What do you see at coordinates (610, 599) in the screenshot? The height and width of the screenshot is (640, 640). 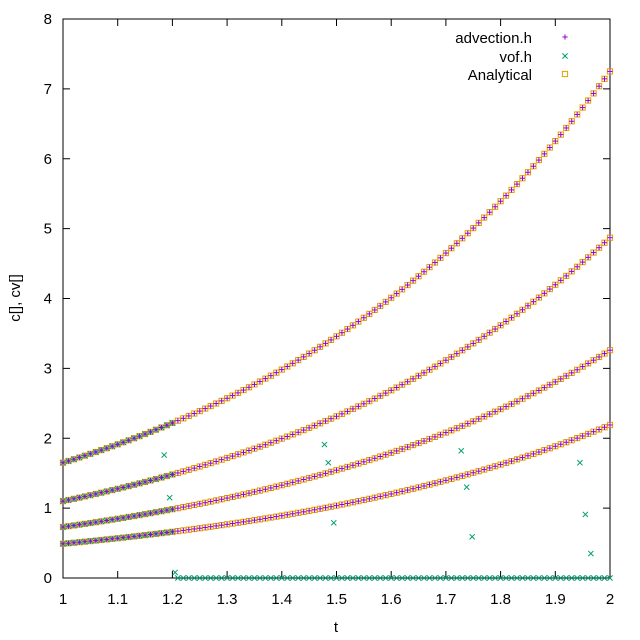 I see `x-tick-label: 2` at bounding box center [610, 599].